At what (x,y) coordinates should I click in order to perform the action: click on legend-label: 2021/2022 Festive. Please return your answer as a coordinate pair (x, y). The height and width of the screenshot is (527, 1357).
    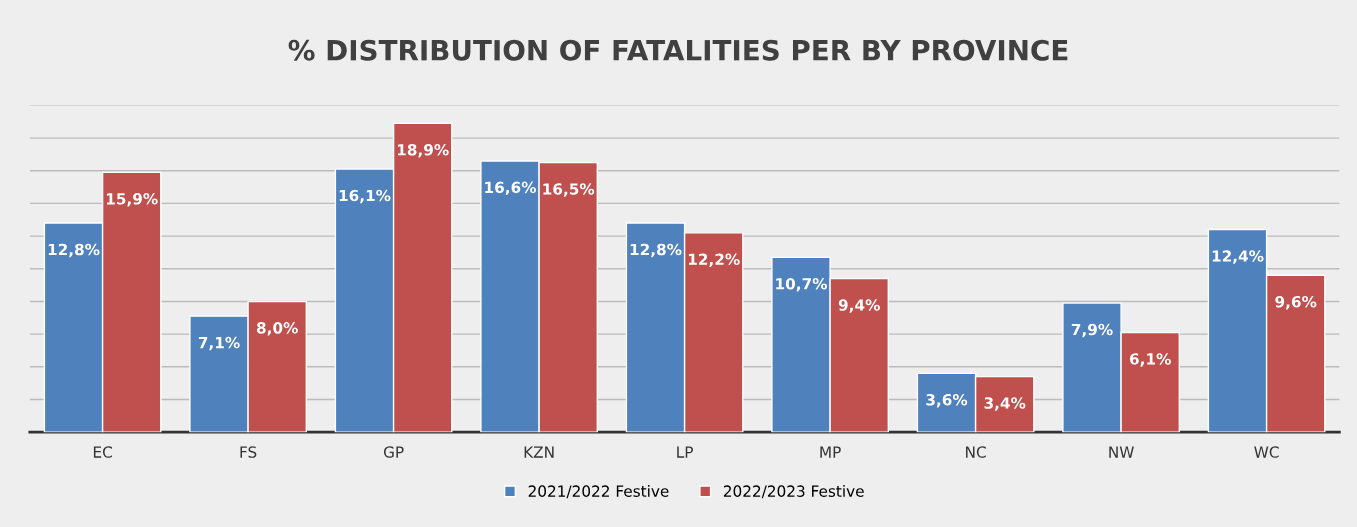
    Looking at the image, I should click on (598, 492).